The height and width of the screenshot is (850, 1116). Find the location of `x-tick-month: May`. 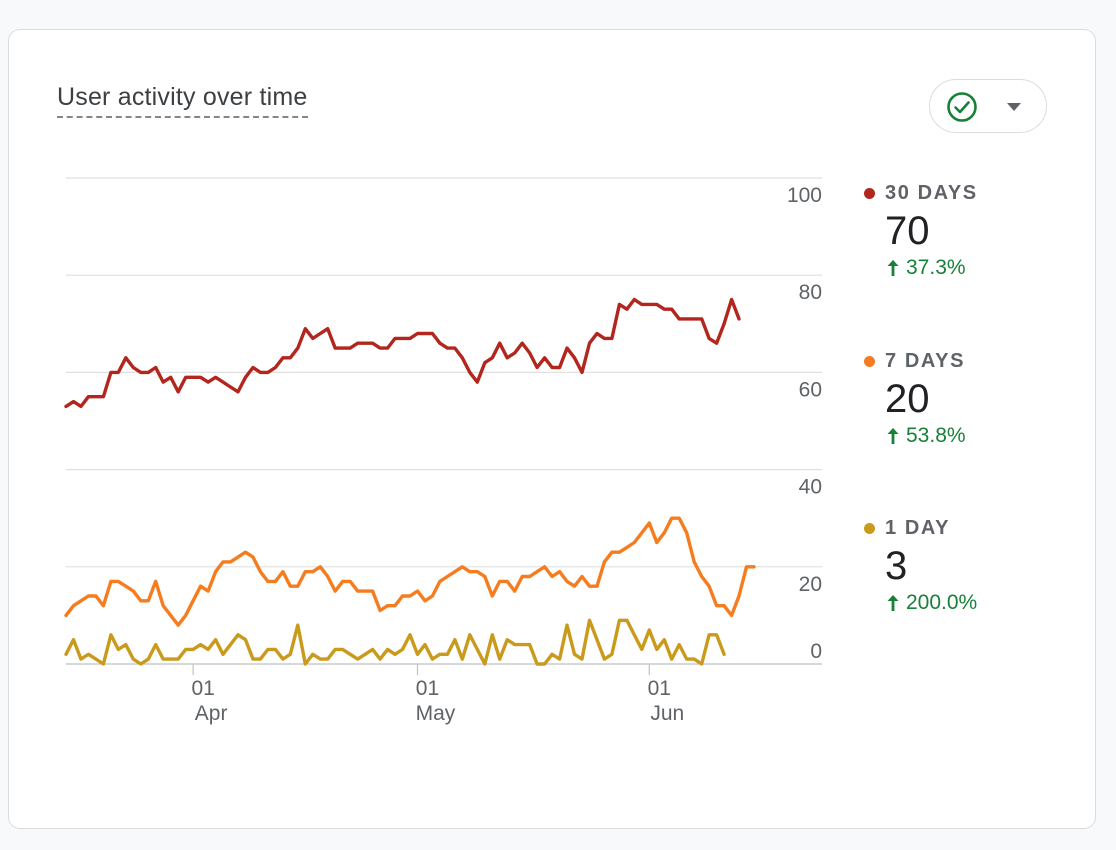

x-tick-month: May is located at coordinates (436, 713).